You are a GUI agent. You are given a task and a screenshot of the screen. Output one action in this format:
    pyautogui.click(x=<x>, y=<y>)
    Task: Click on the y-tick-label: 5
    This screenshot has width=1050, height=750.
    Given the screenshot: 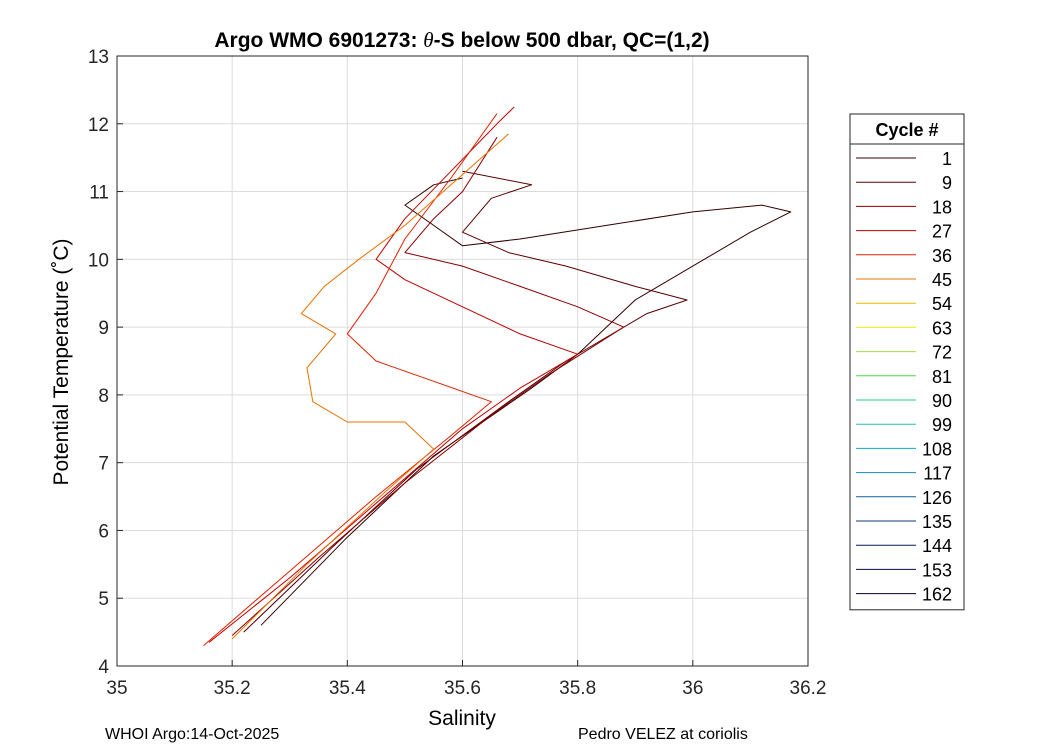 What is the action you would take?
    pyautogui.click(x=103, y=599)
    